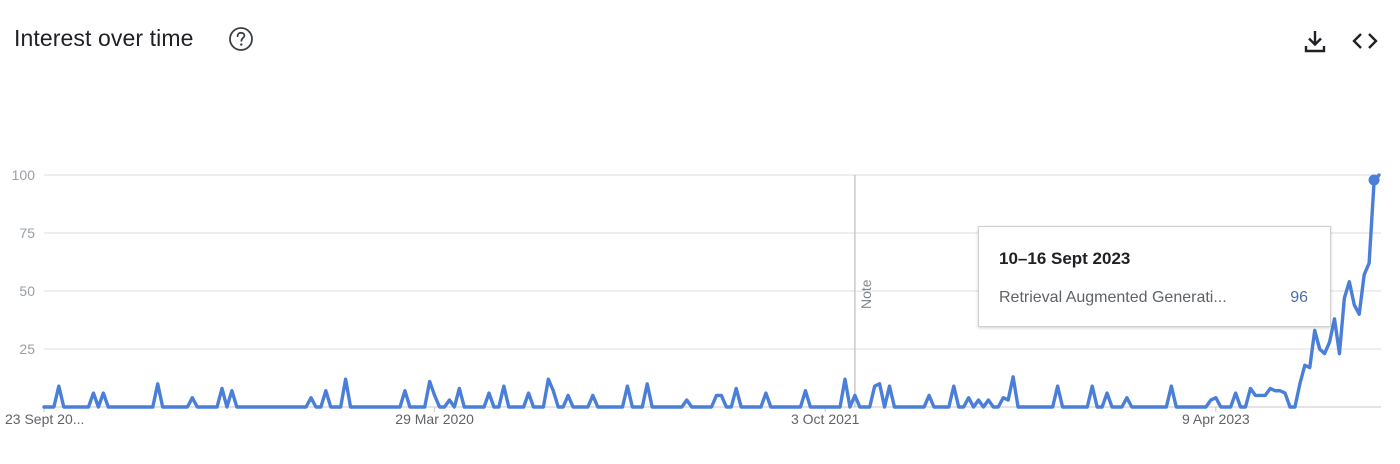 The height and width of the screenshot is (464, 1400). I want to click on x-tick-label: 29 Mar 2020, so click(434, 419).